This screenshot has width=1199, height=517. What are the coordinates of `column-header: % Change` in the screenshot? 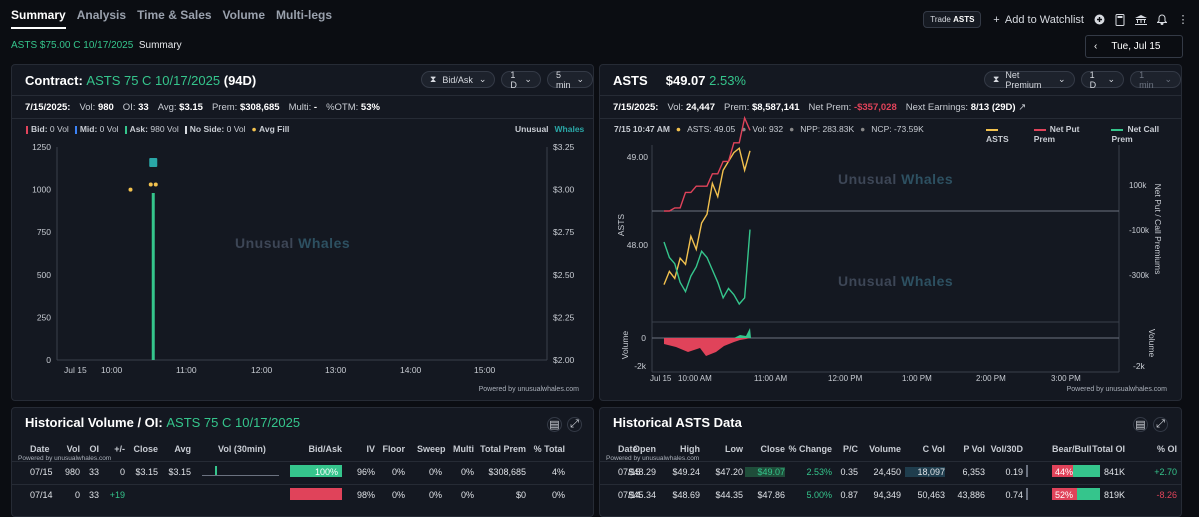 It's located at (810, 449).